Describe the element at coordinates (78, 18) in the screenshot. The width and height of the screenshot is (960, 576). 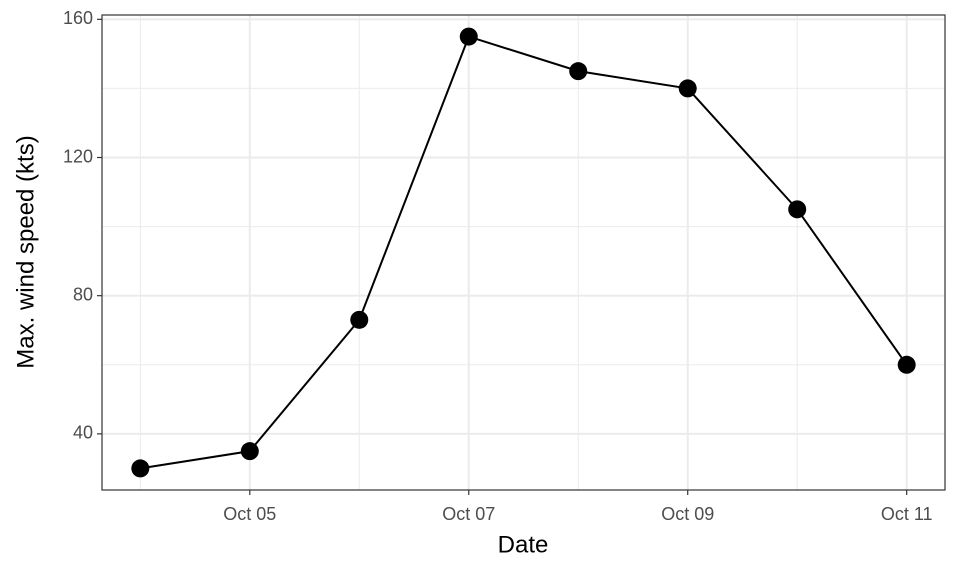
I see `y-tick-label: 160` at that location.